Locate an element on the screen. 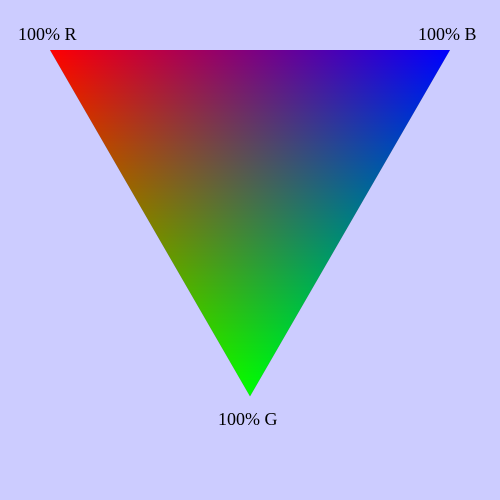  red-vertex-label: 100% R is located at coordinates (47, 34).